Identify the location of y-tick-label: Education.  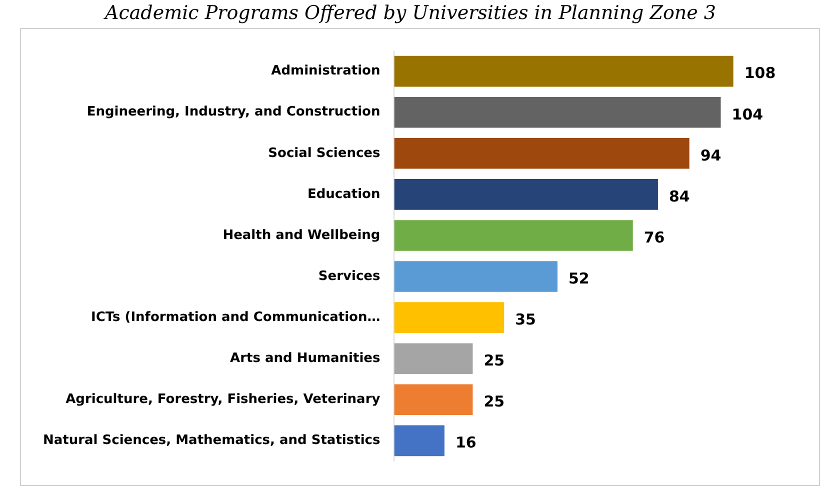
(343, 194).